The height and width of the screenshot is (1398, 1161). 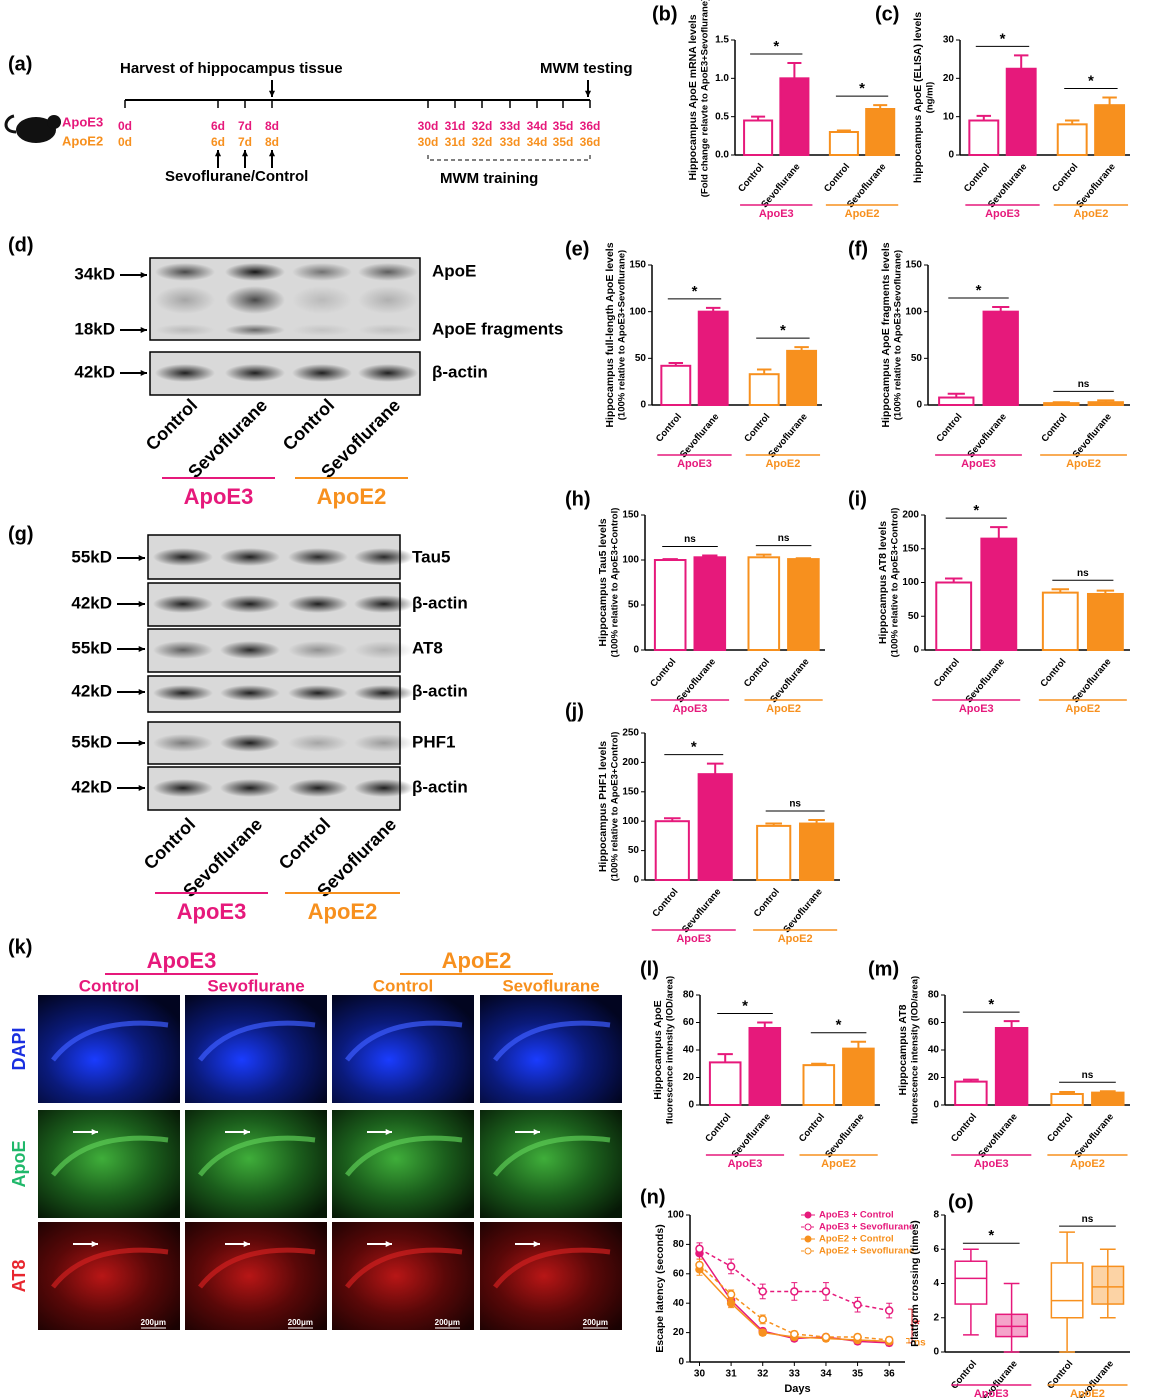 I want to click on y-axis-label: Hippocampus ApoE mRNA levels, so click(x=693, y=97).